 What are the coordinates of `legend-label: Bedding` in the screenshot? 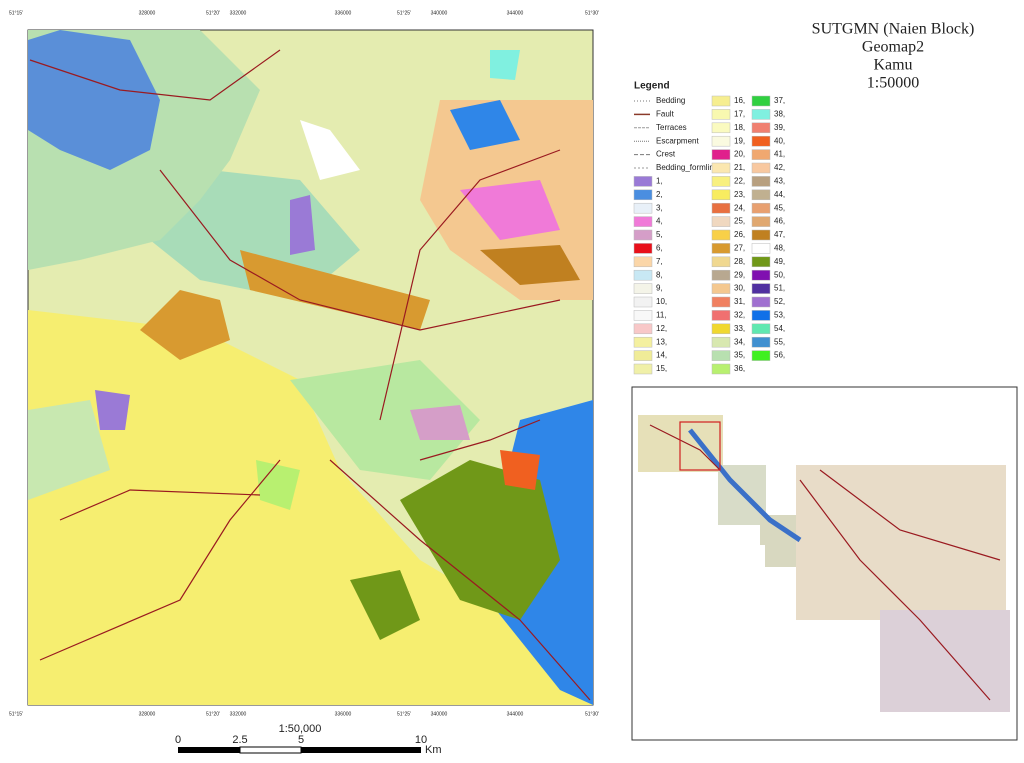 It's located at (670, 100).